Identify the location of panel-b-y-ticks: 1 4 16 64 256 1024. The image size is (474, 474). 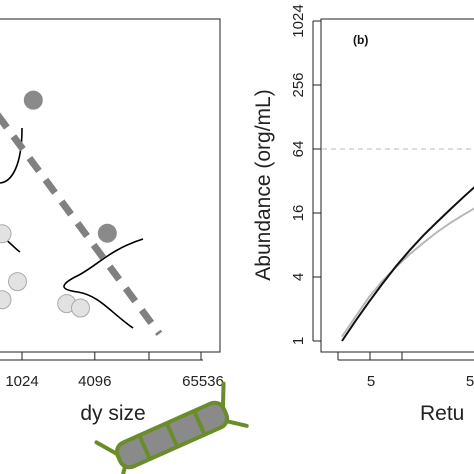
(305, 174).